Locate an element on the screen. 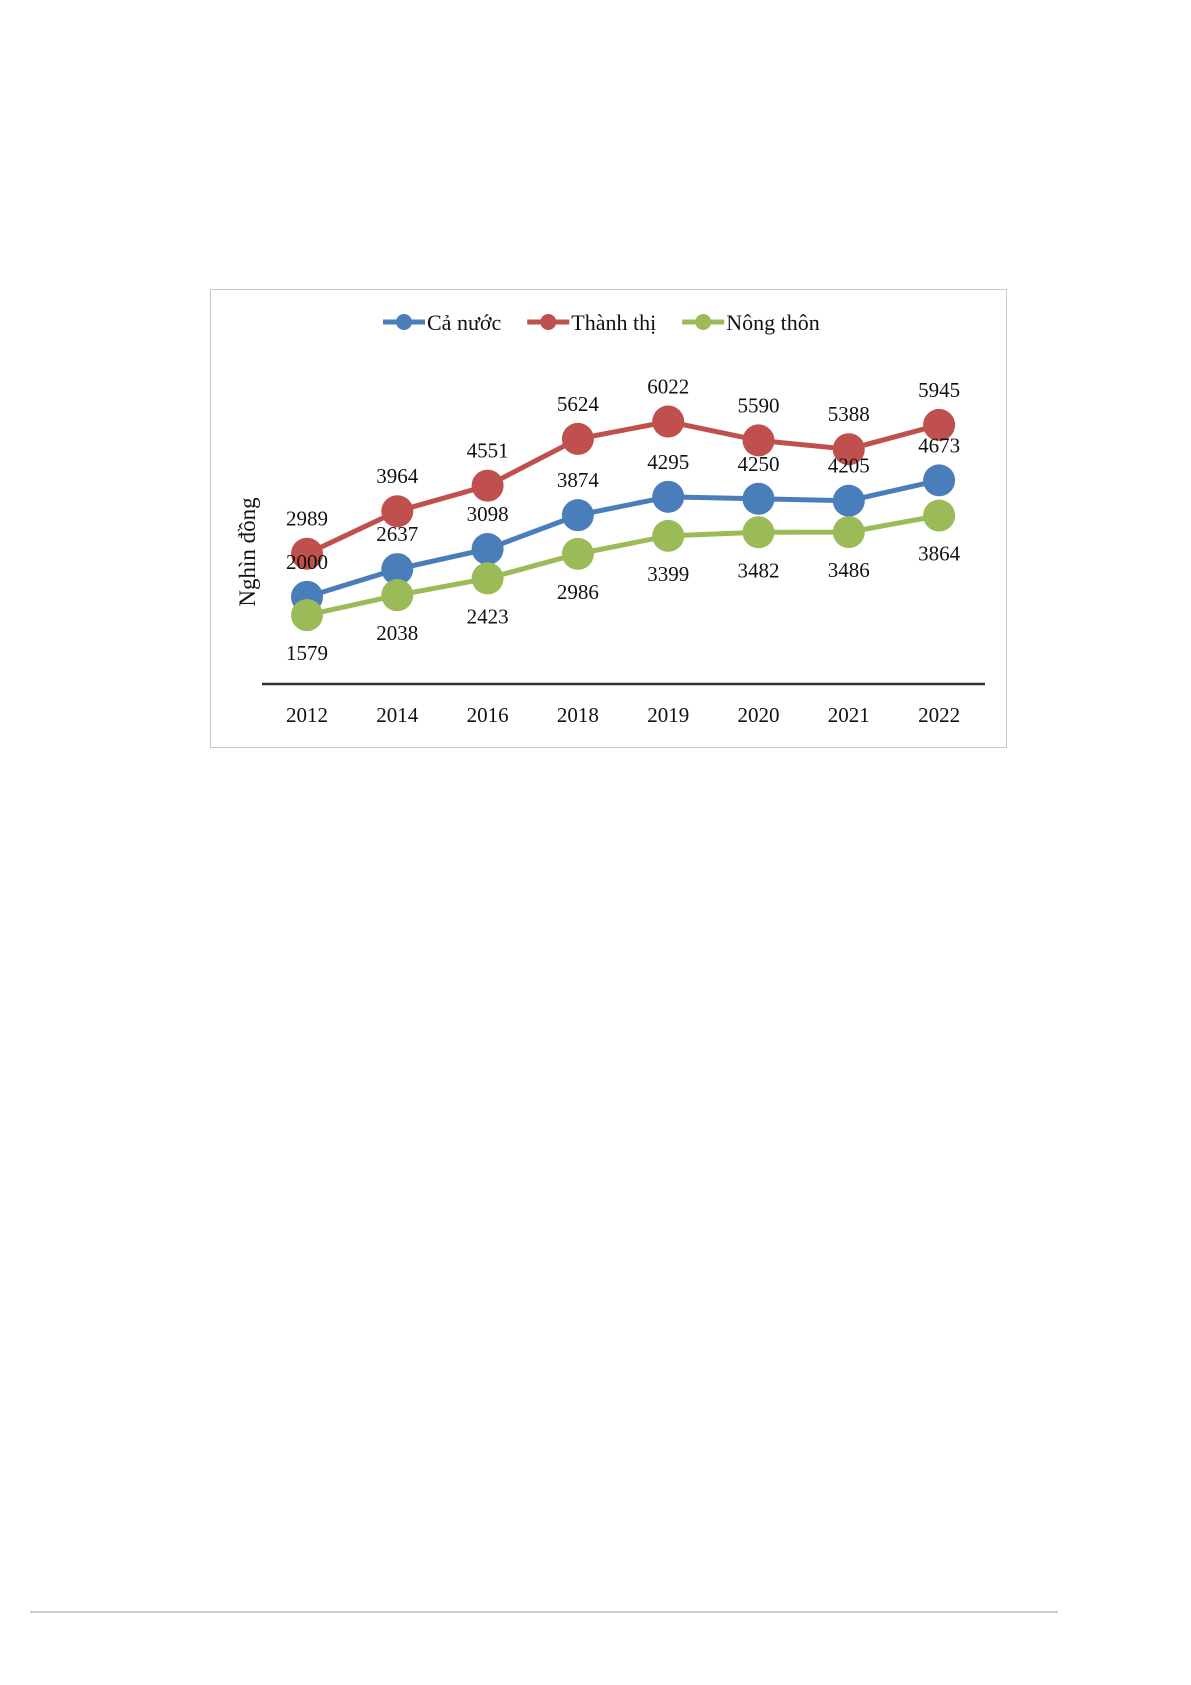  x-tick-label: 2021 is located at coordinates (849, 715).